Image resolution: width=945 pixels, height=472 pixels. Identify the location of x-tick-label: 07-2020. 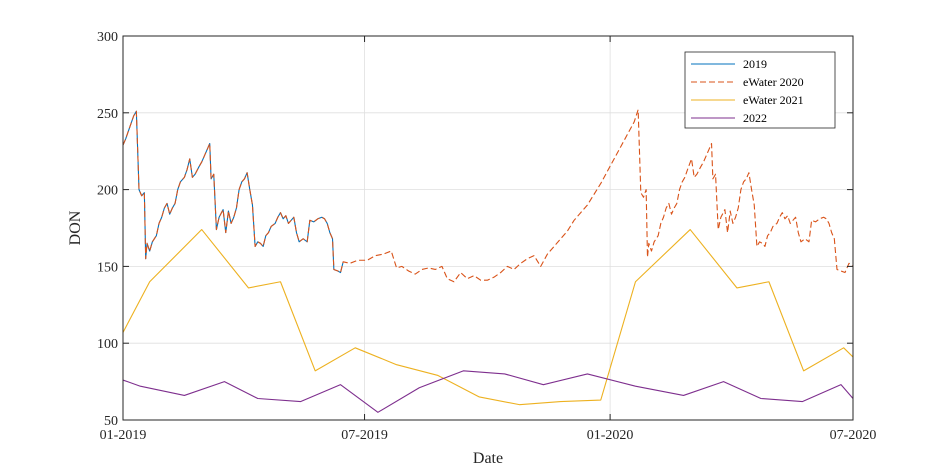
(853, 435).